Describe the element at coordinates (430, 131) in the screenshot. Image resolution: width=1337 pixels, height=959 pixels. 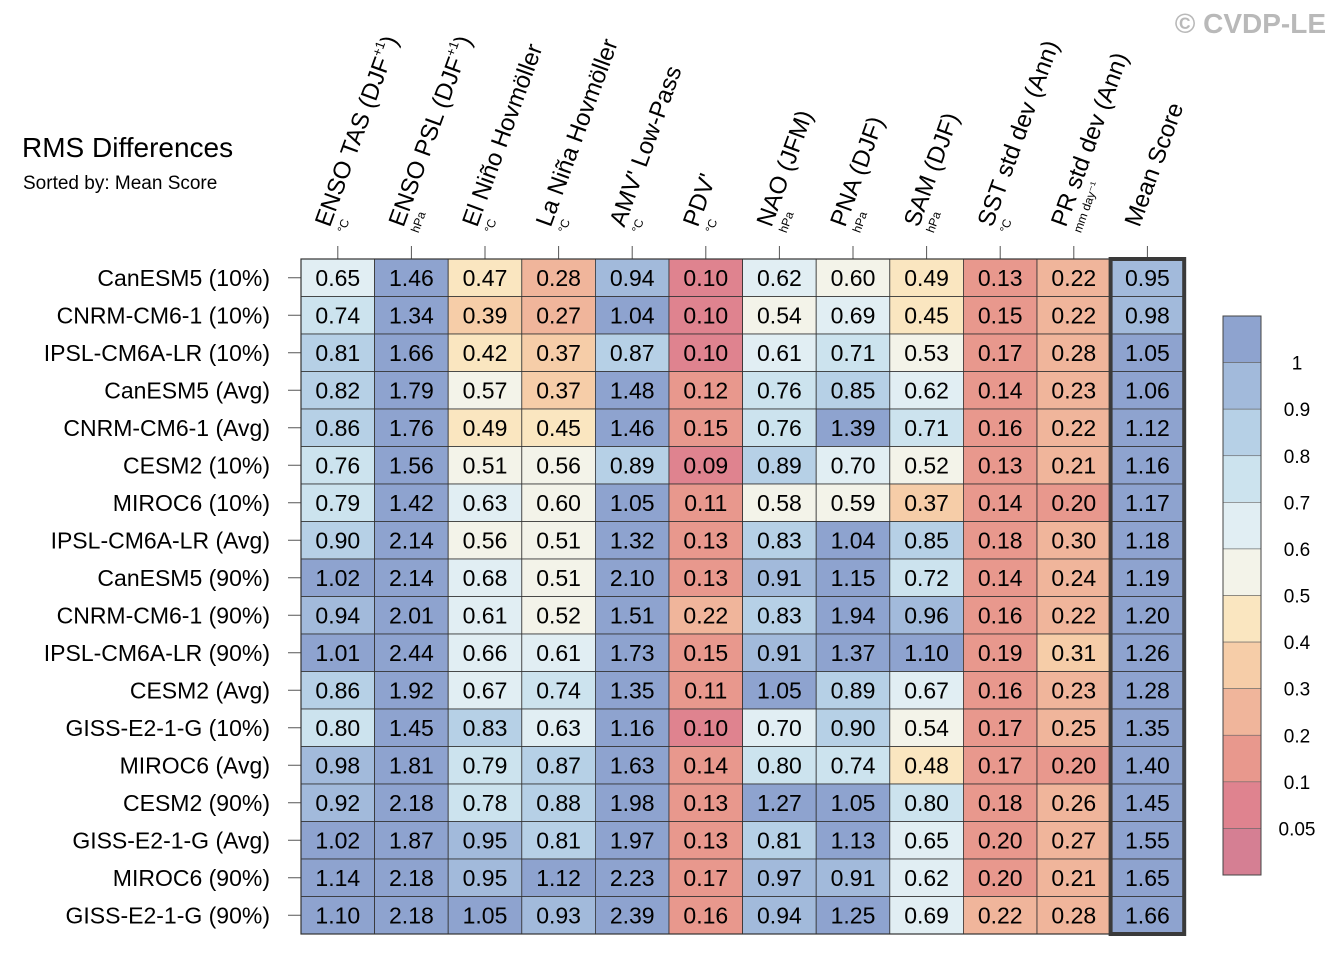
I see `svg-text: ENSO PSL (DJF+1)` at that location.